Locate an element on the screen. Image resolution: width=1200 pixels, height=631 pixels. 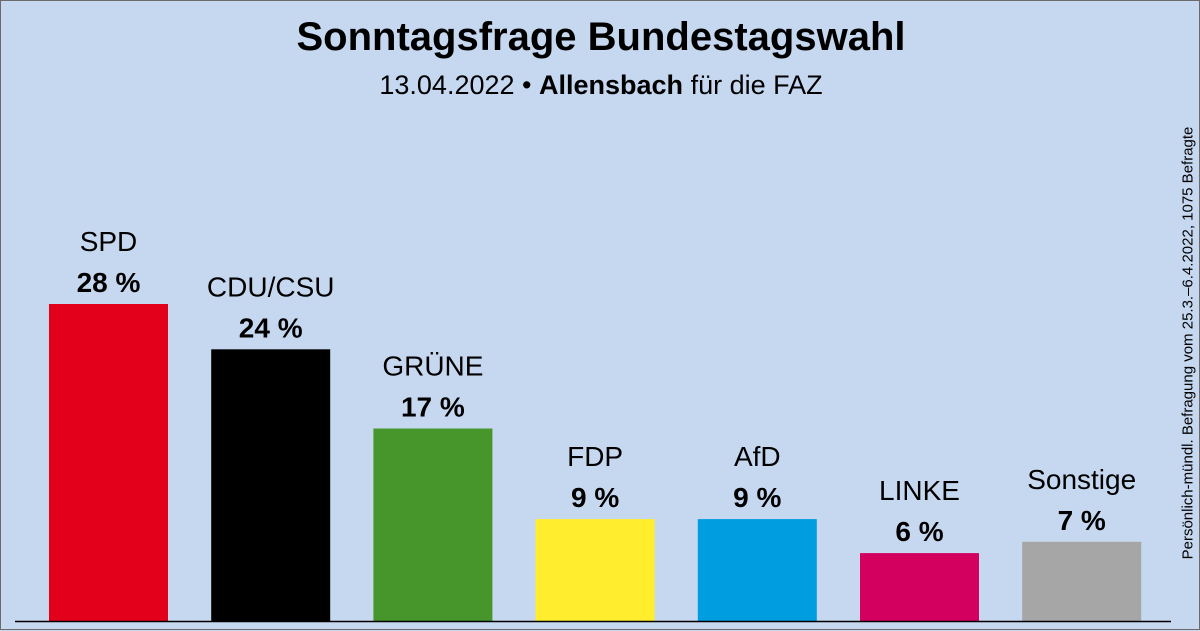
bar-grüne is located at coordinates (433, 524).